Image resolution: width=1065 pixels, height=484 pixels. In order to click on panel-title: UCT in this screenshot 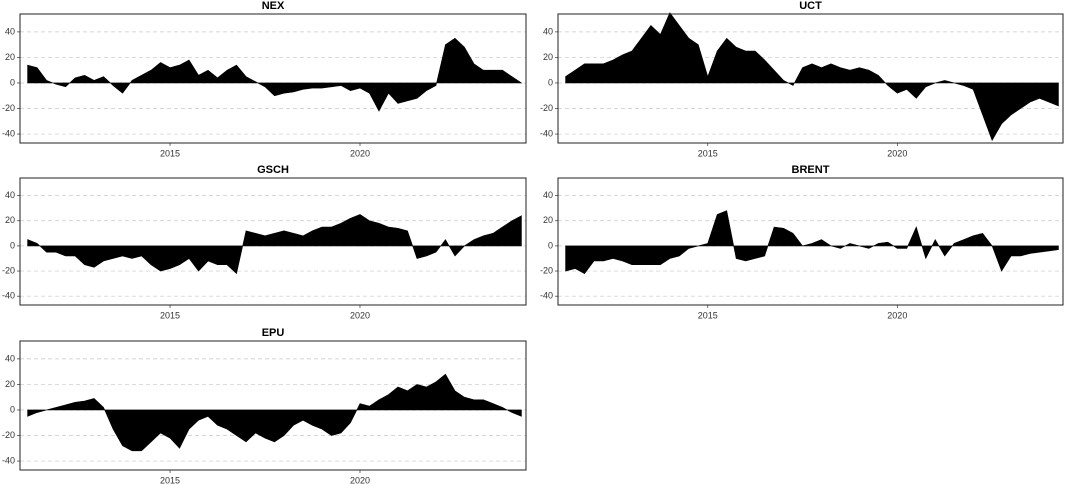, I will do `click(810, 6)`.